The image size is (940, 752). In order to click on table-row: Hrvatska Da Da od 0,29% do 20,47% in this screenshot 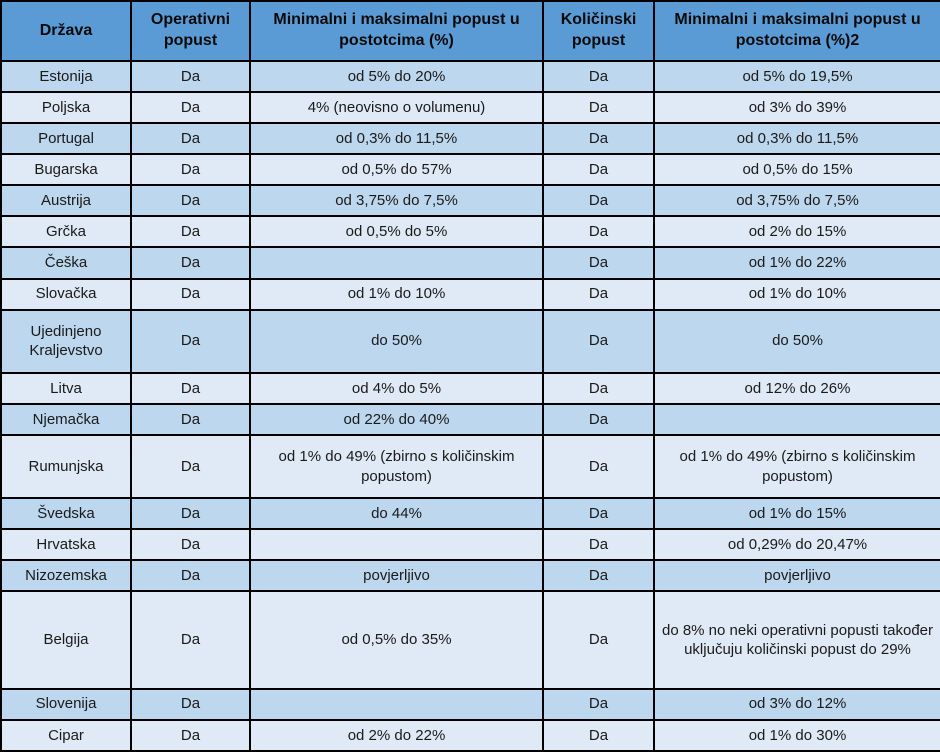, I will do `click(470, 545)`.